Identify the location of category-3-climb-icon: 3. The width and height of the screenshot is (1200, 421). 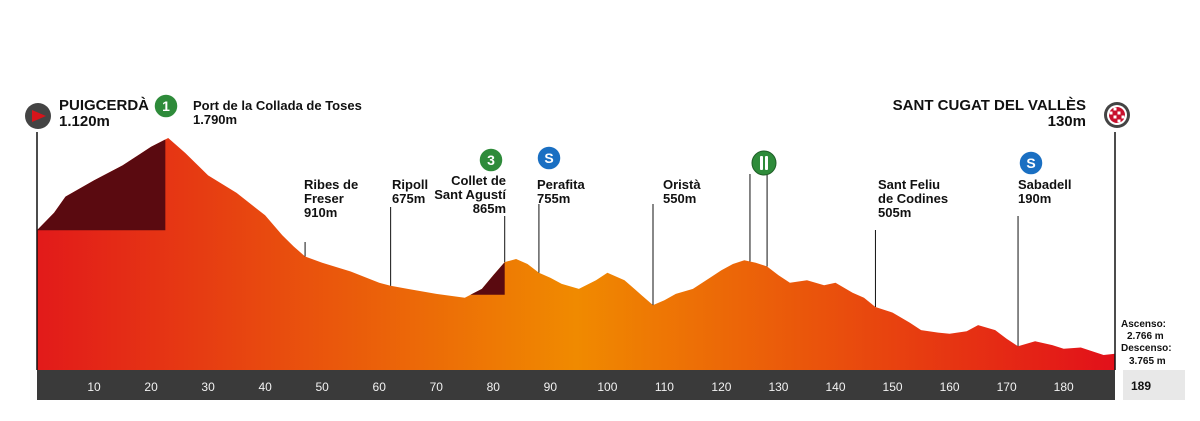
(491, 160).